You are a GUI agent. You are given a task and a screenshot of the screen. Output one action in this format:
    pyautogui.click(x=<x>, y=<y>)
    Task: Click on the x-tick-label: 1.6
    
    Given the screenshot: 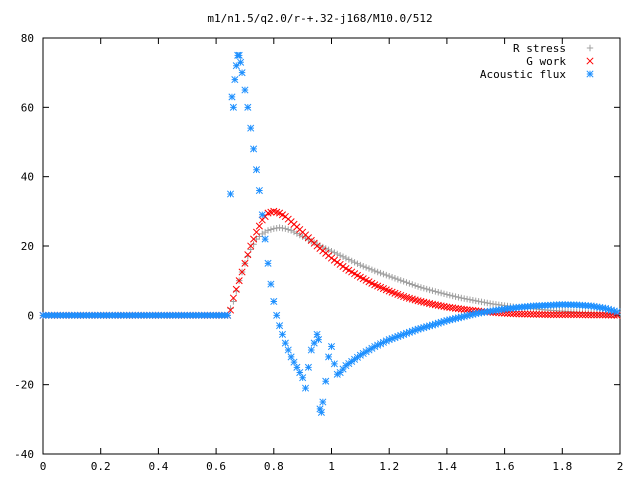 What is the action you would take?
    pyautogui.click(x=505, y=466)
    